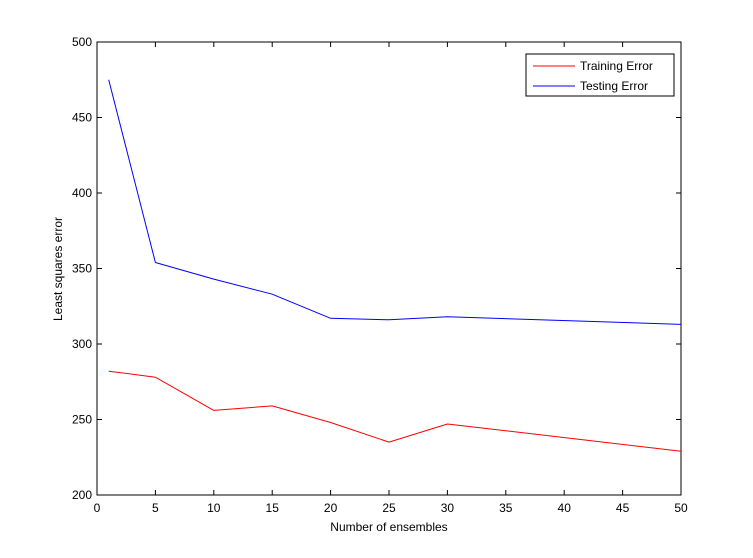  What do you see at coordinates (389, 508) in the screenshot?
I see `x-tick-label: 25` at bounding box center [389, 508].